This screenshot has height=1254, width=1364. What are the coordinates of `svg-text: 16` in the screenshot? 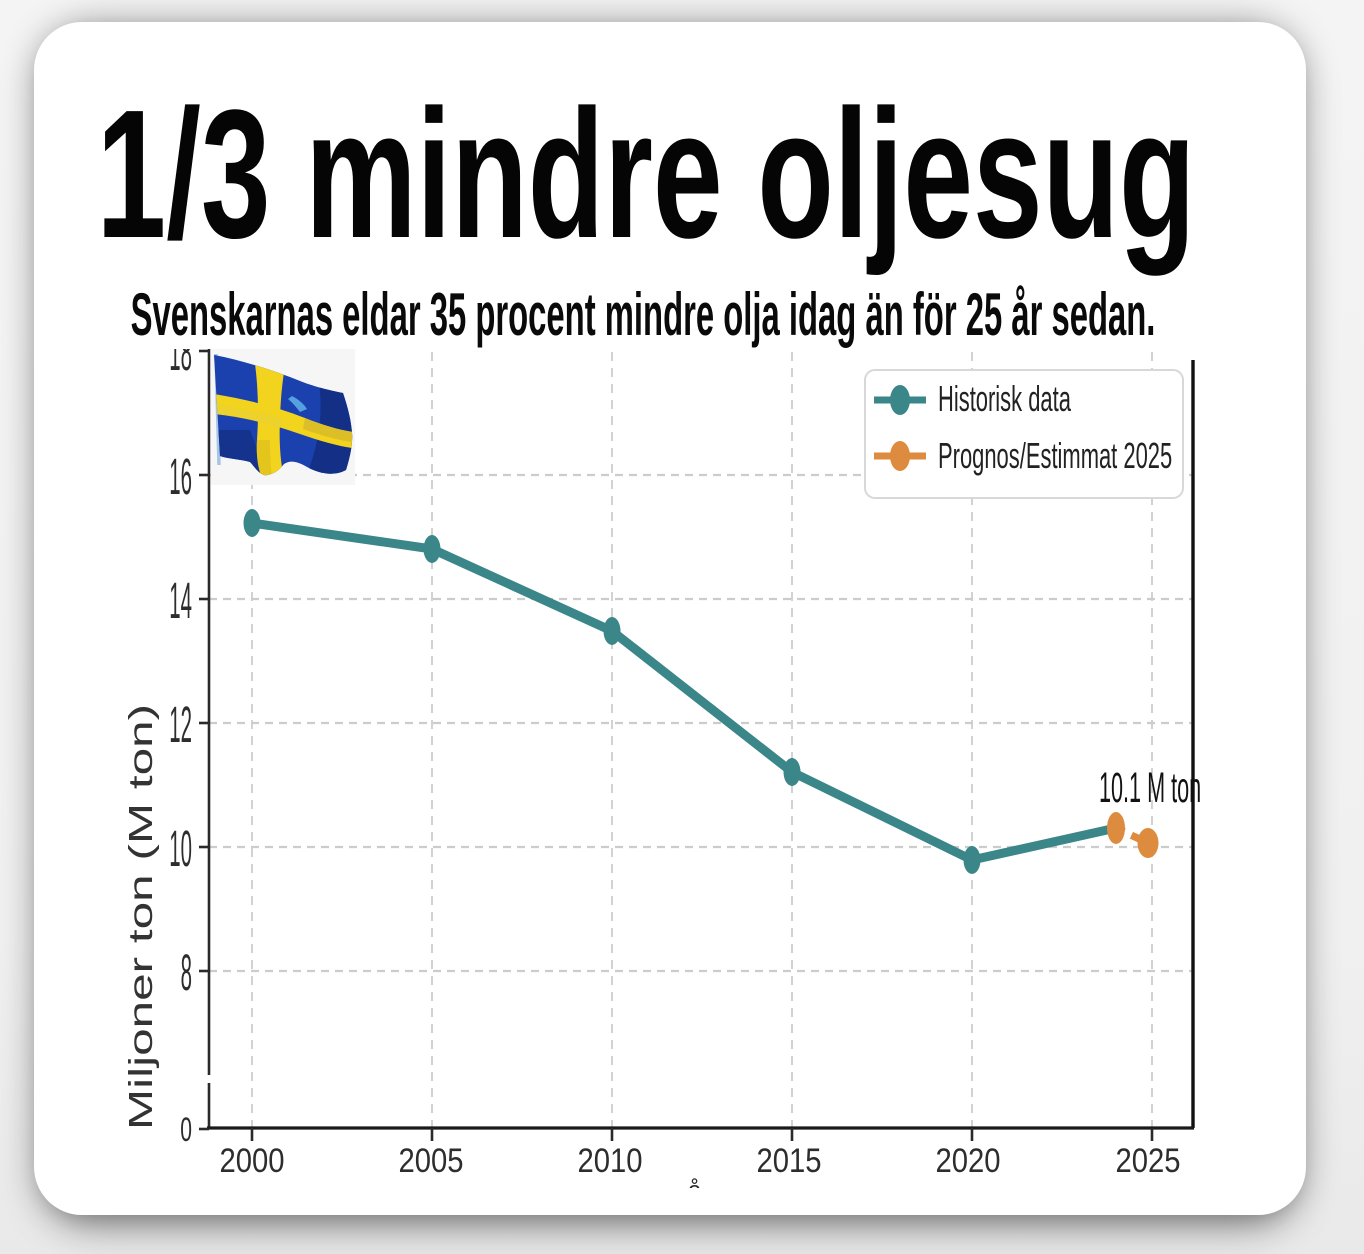 It's located at (180, 477).